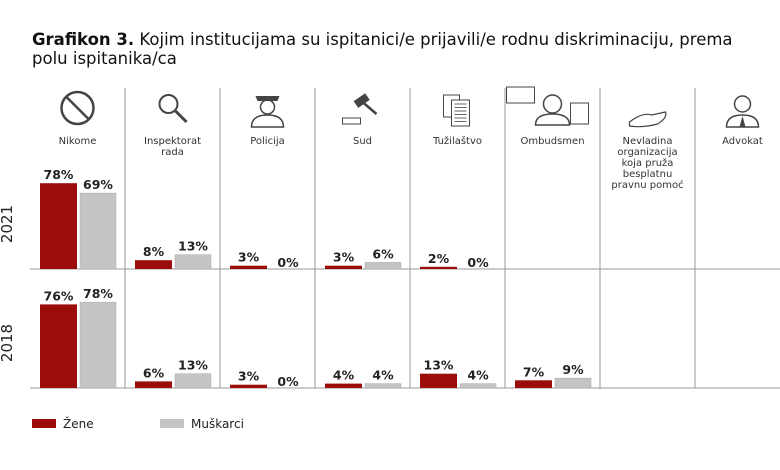 The image size is (780, 470). I want to click on year-label: 2021, so click(8, 224).